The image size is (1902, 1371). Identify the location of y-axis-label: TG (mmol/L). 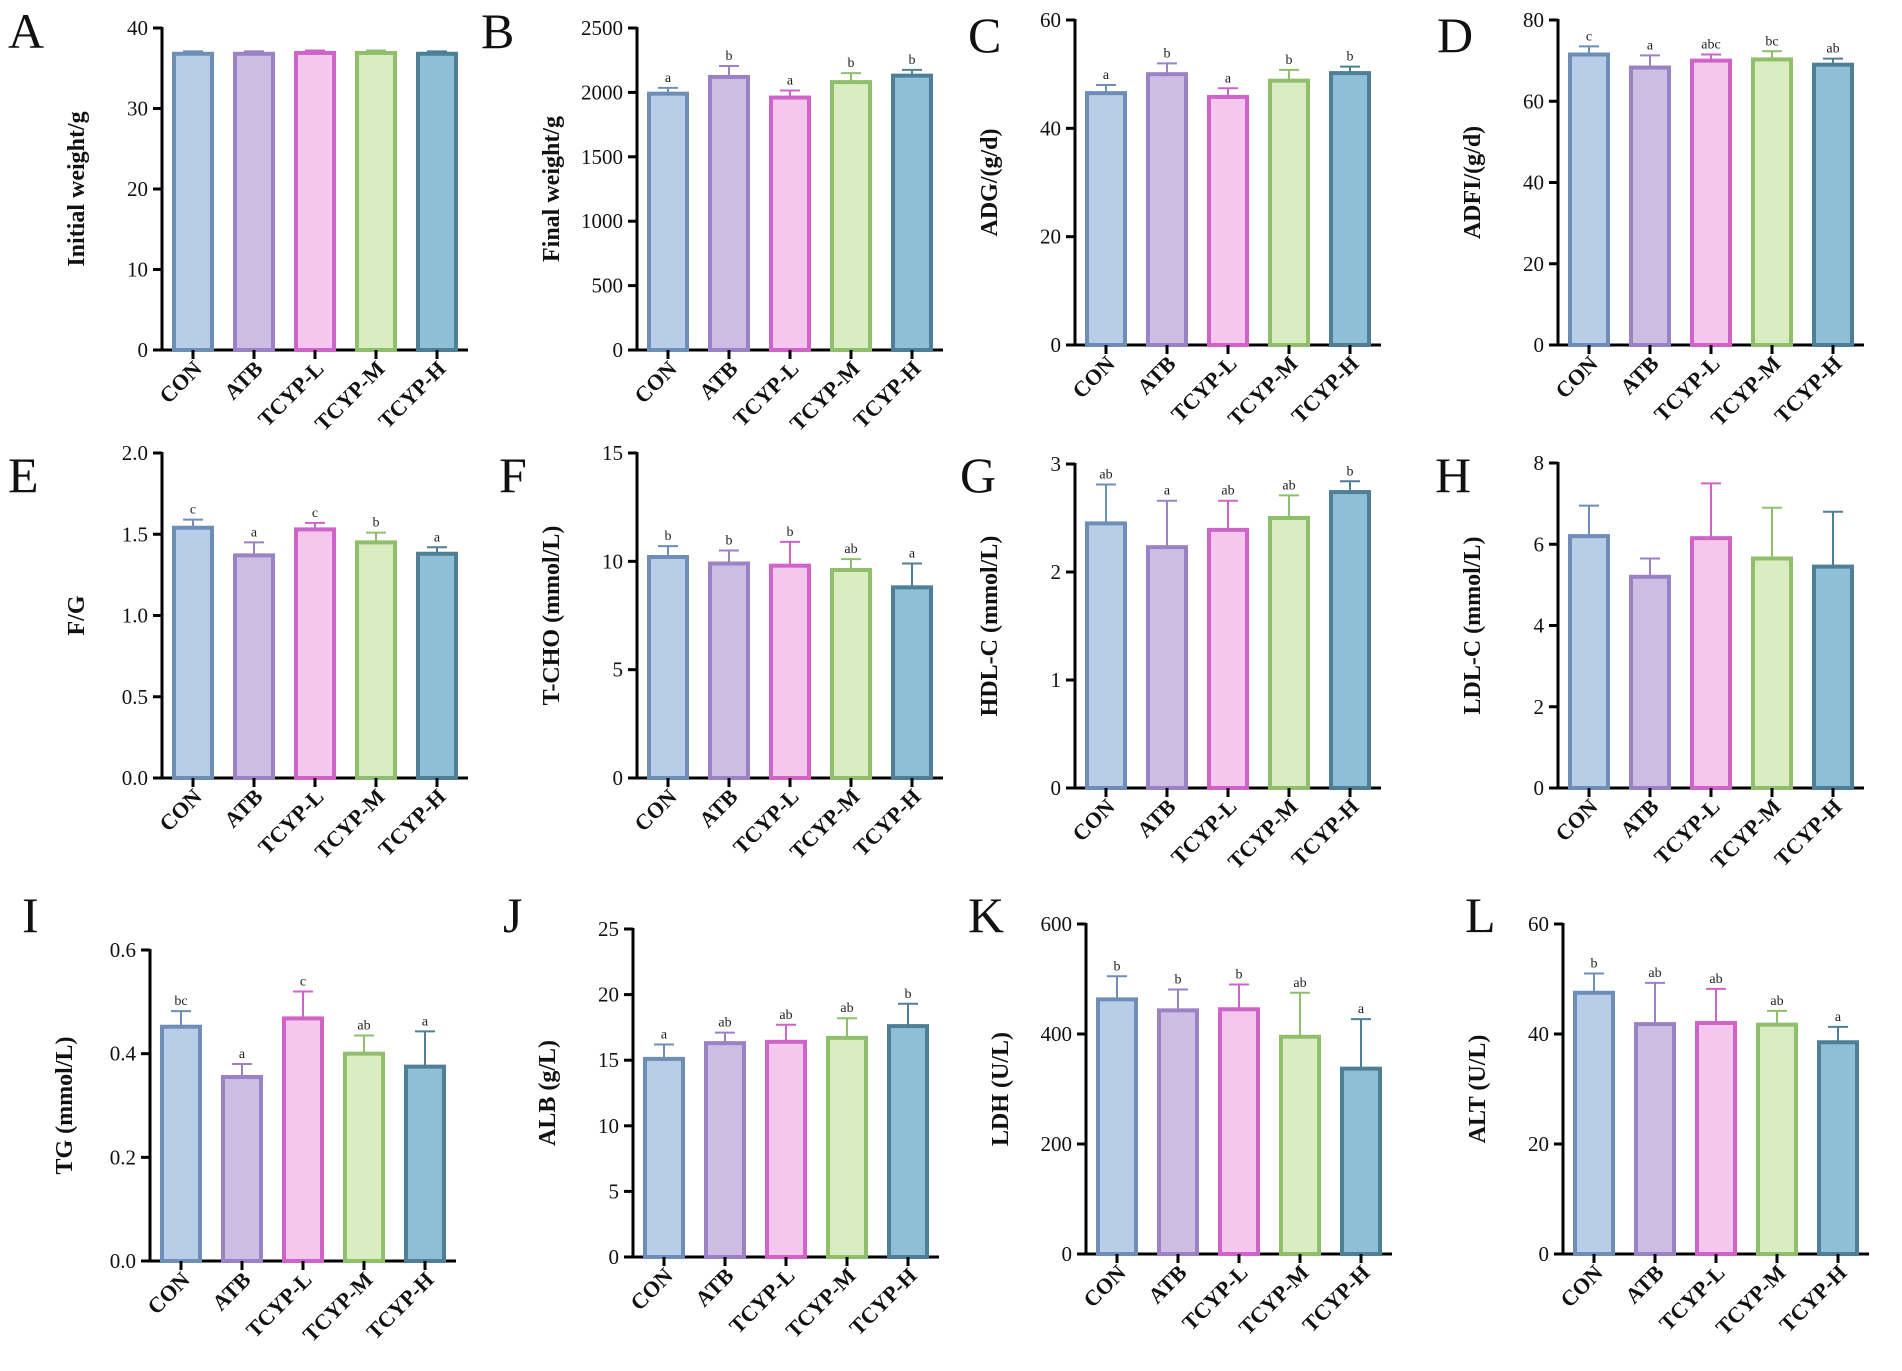
(65, 1106).